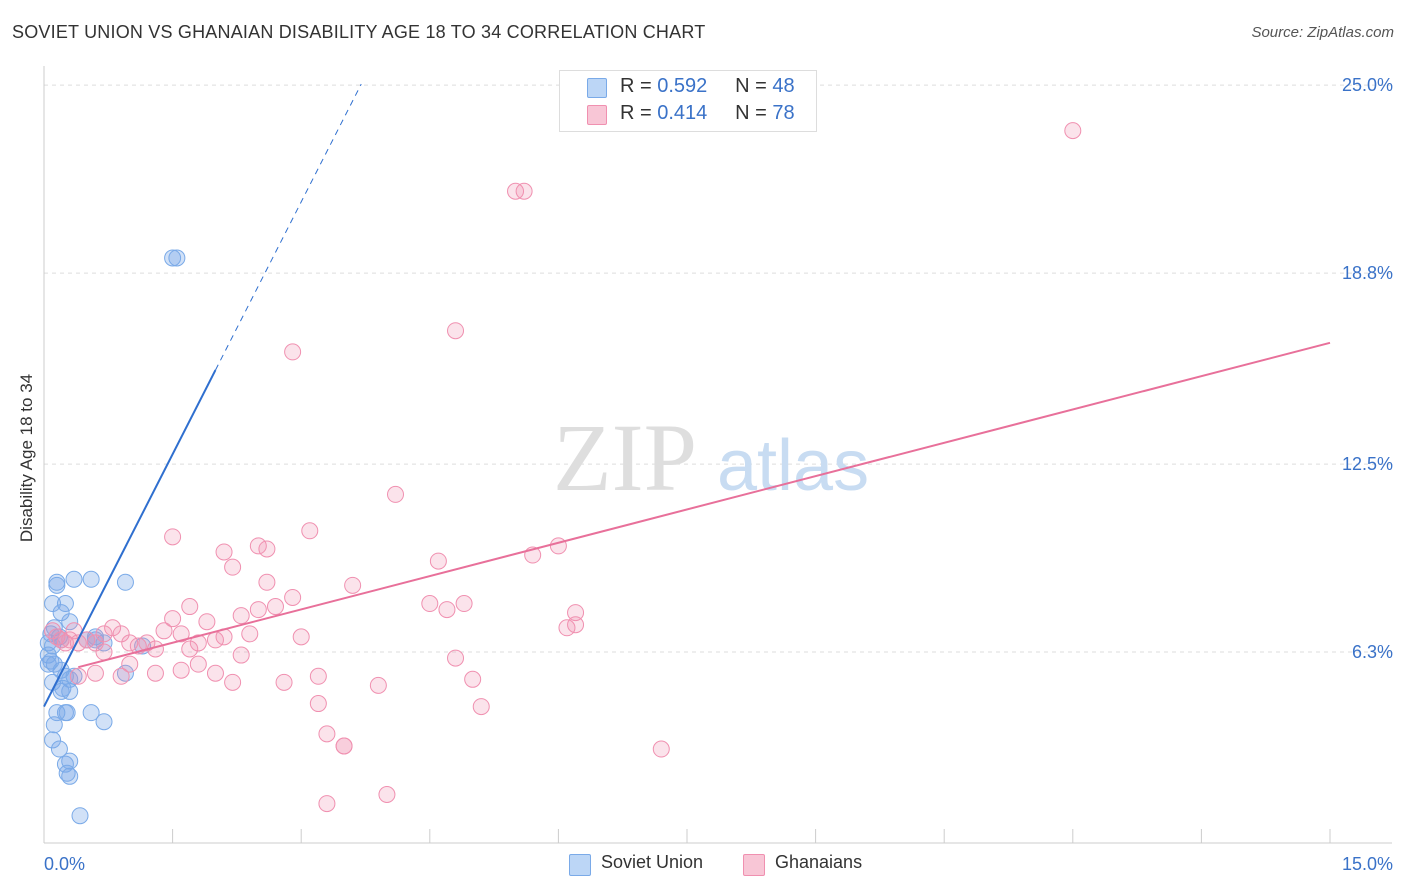 The width and height of the screenshot is (1406, 892). What do you see at coordinates (1367, 273) in the screenshot?
I see `y-tick-label: 18.8%` at bounding box center [1367, 273].